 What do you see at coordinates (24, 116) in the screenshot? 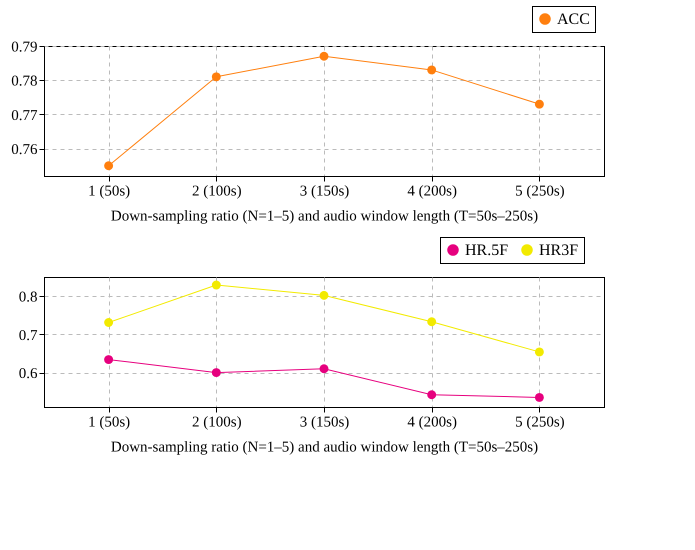
I see `y-tick-label: 0.77` at bounding box center [24, 116].